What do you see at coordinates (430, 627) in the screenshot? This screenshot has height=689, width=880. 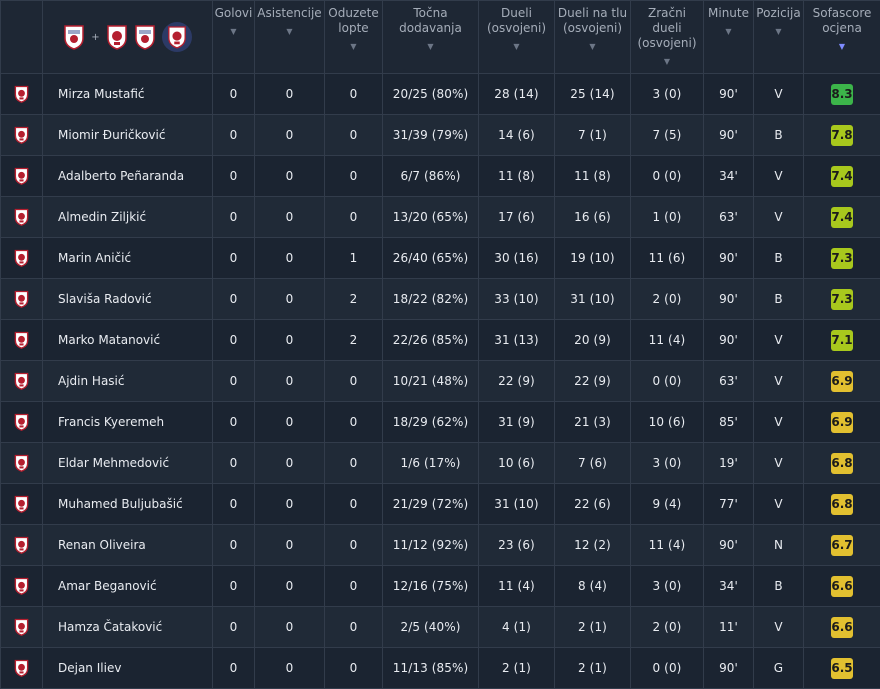 I see `passes-value: 2/5 (40%)` at bounding box center [430, 627].